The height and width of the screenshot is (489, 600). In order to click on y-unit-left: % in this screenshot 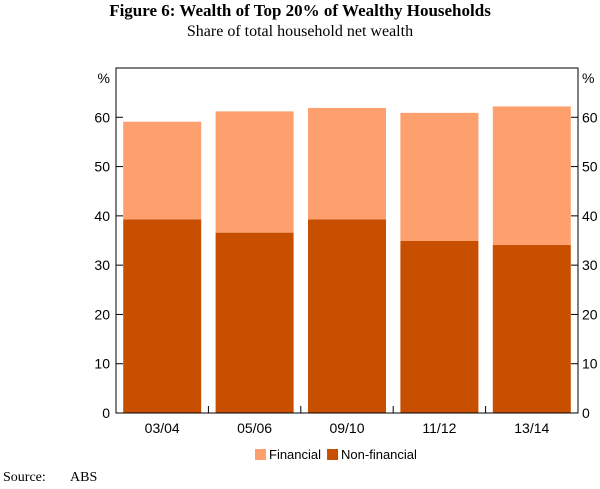, I will do `click(104, 78)`.